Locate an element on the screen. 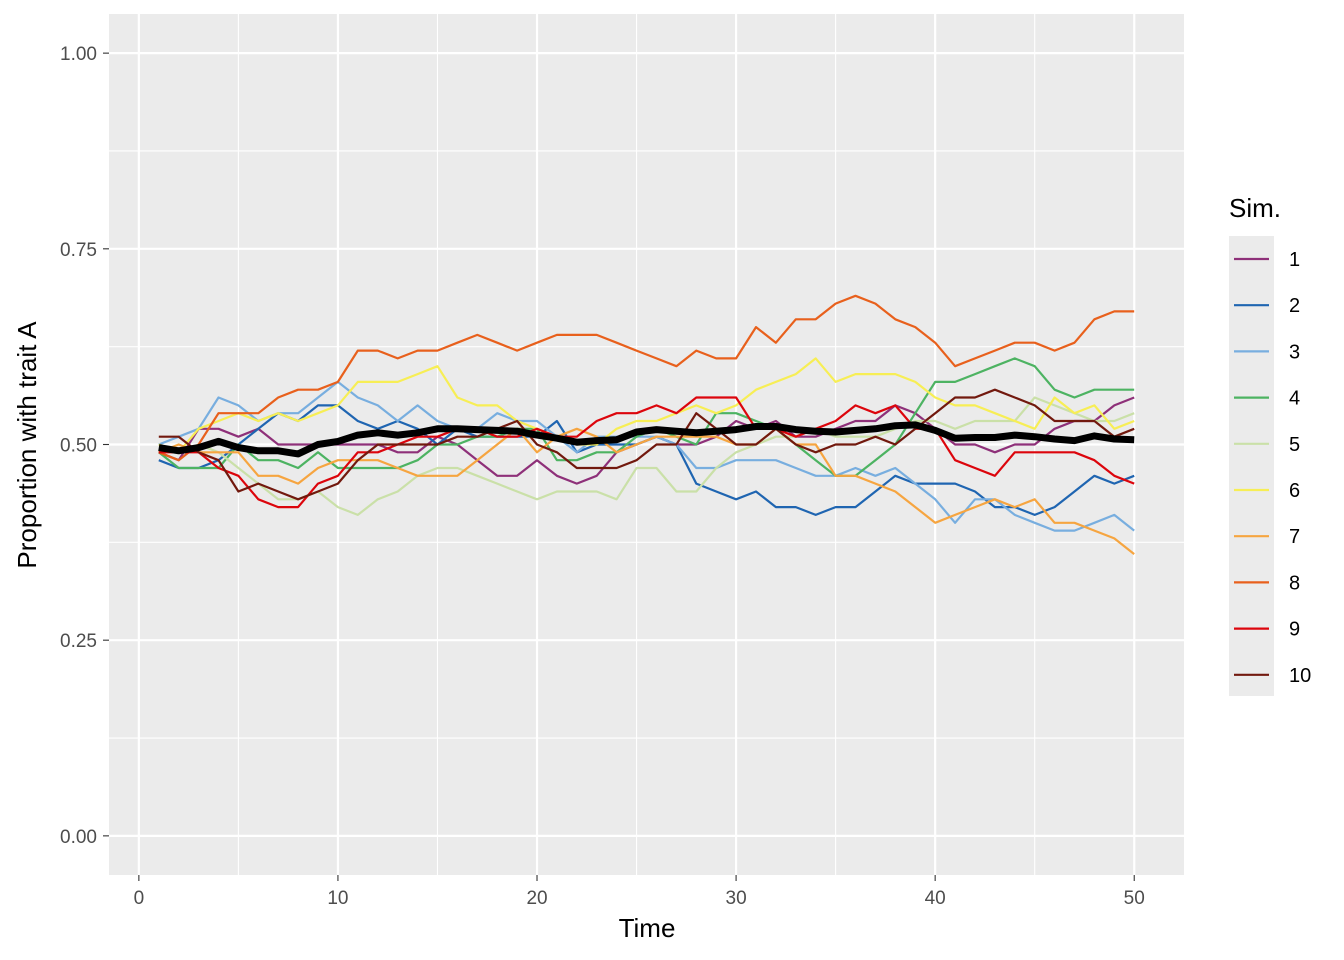  legend-key-background is located at coordinates (1251, 466).